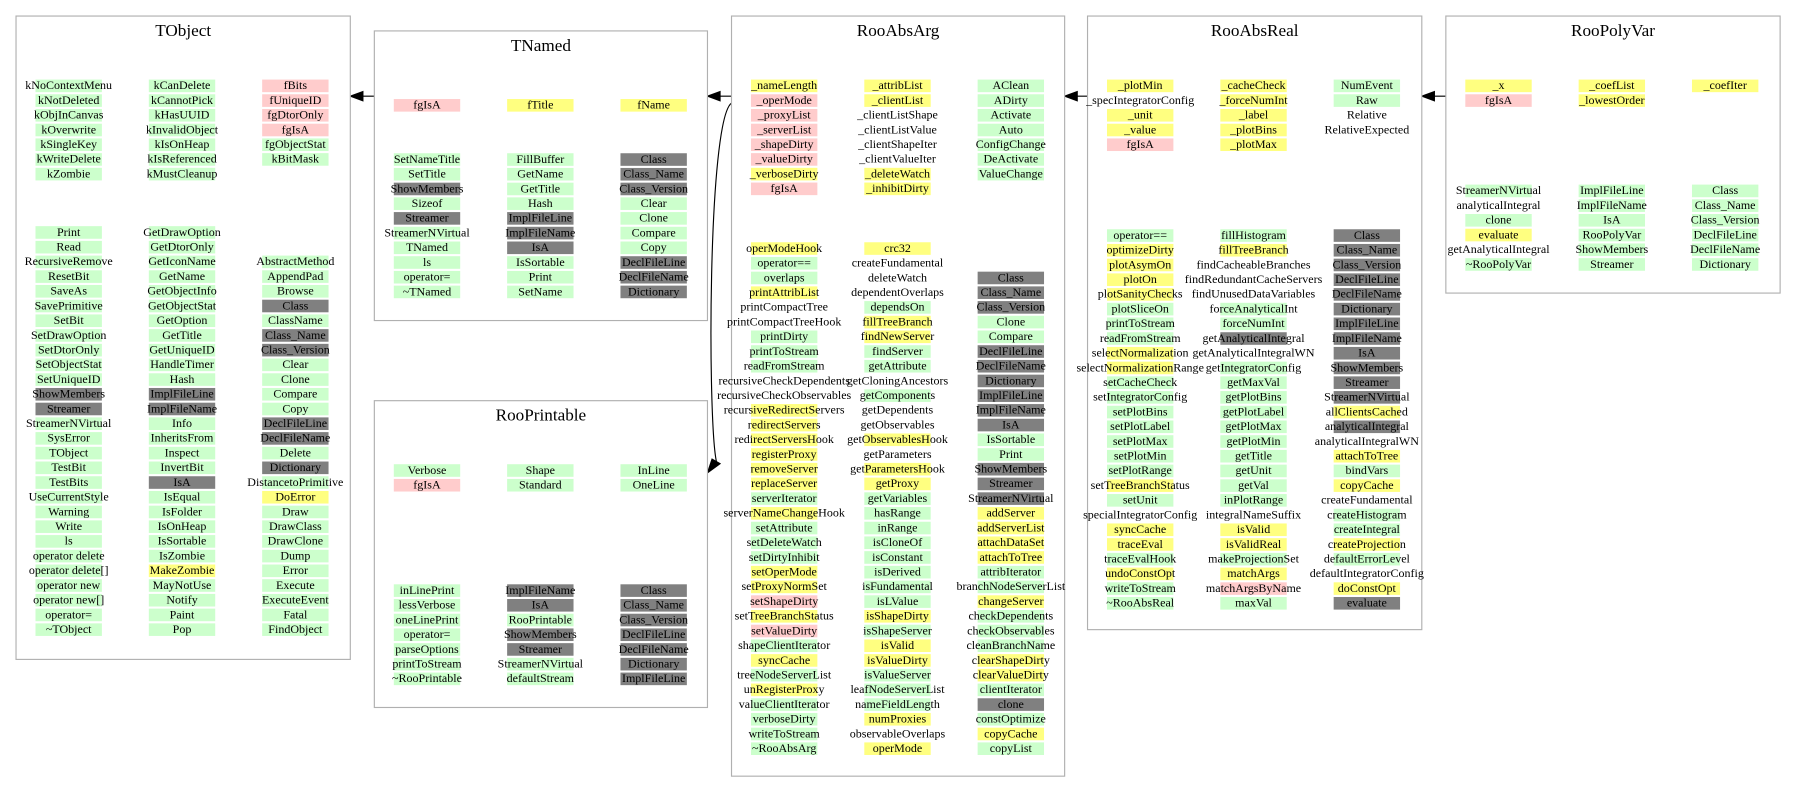  Describe the element at coordinates (1011, 630) in the screenshot. I see `member-name: checkObservables` at that location.